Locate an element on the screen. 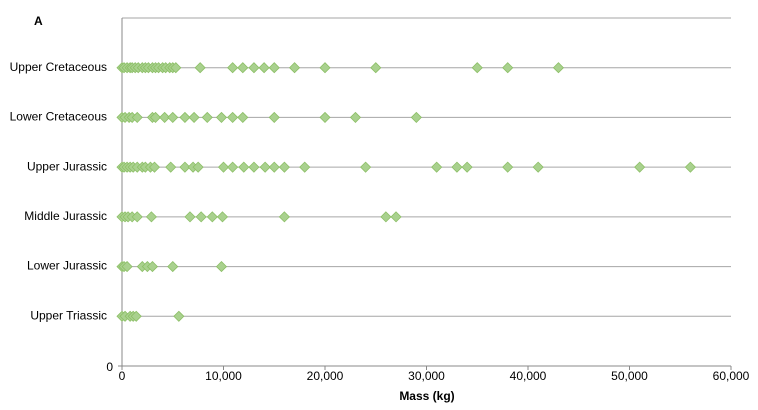 This screenshot has height=410, width=758. y-category-label: Lower Cretaceous is located at coordinates (58, 117).